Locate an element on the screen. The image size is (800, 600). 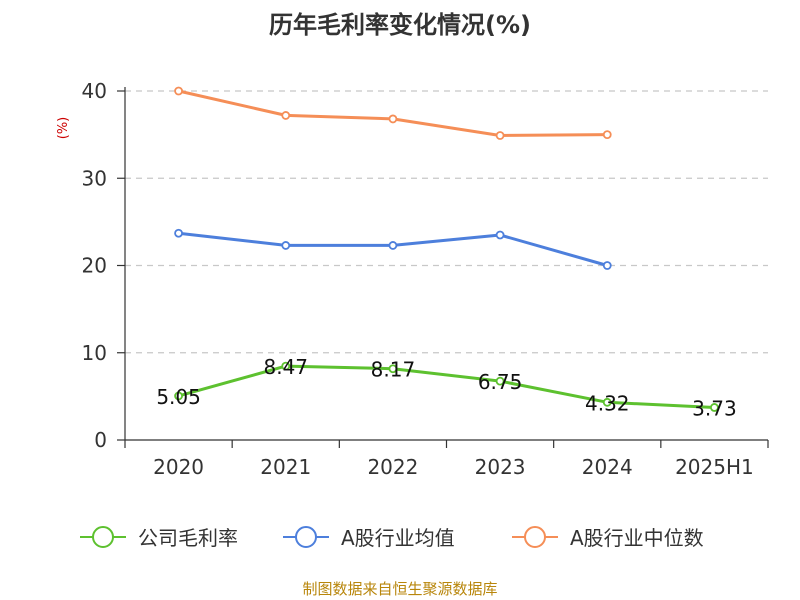
data-label: 4.32 is located at coordinates (607, 403).